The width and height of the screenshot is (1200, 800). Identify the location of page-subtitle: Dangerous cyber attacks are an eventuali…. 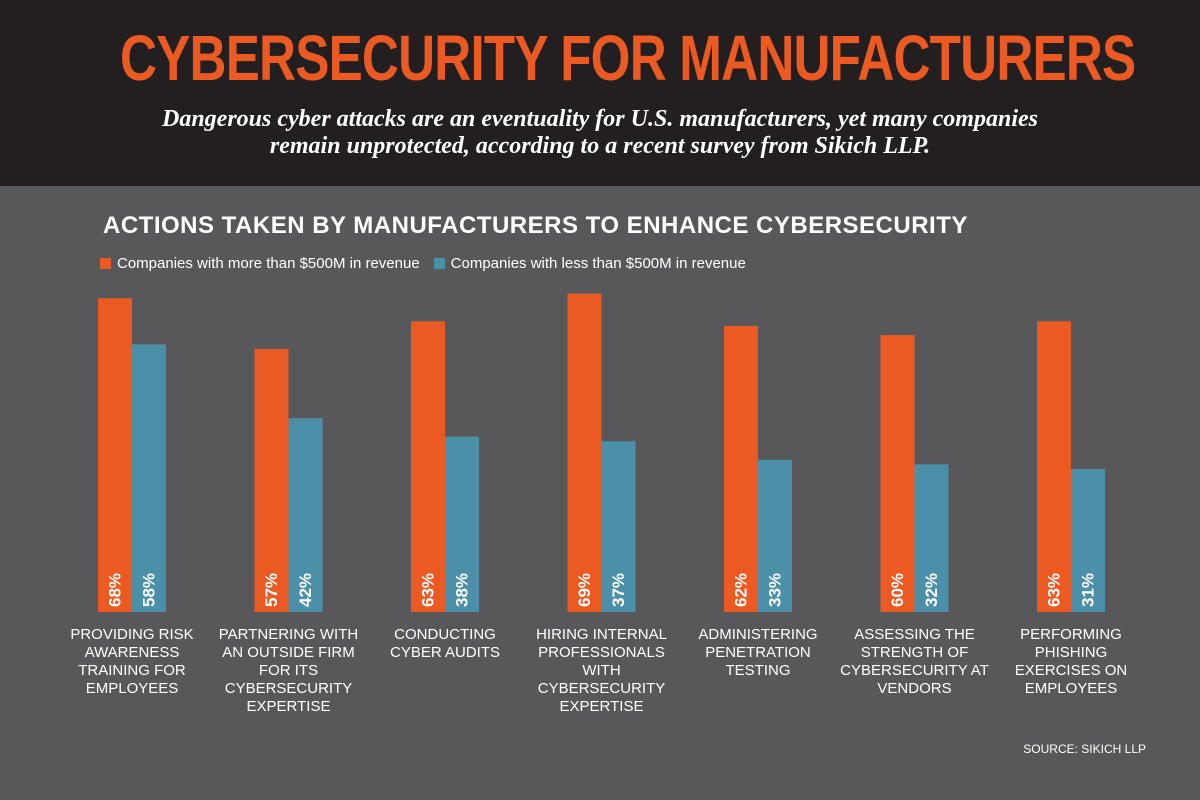
(600, 133).